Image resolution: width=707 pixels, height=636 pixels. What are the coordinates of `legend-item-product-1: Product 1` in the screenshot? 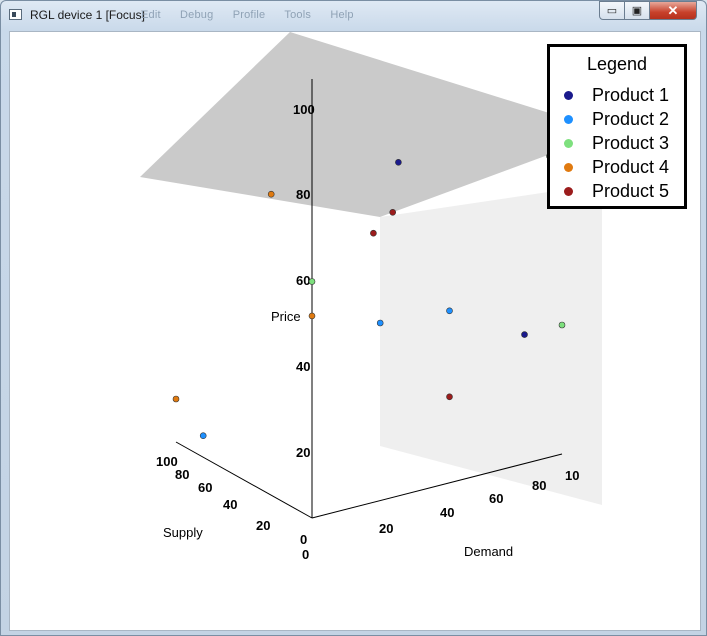 It's located at (616, 95).